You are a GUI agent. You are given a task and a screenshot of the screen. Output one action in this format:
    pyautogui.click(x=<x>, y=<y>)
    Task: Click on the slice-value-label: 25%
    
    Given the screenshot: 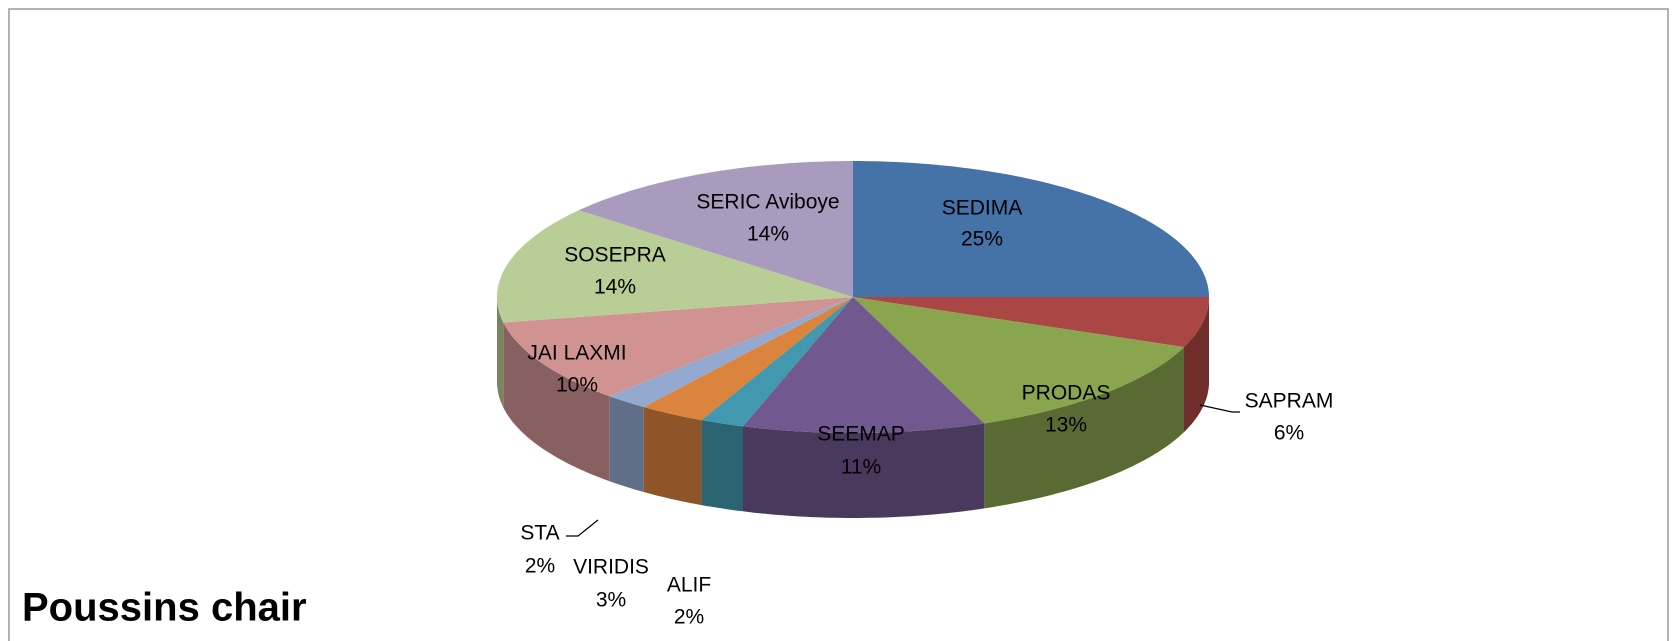 What is the action you would take?
    pyautogui.click(x=982, y=239)
    